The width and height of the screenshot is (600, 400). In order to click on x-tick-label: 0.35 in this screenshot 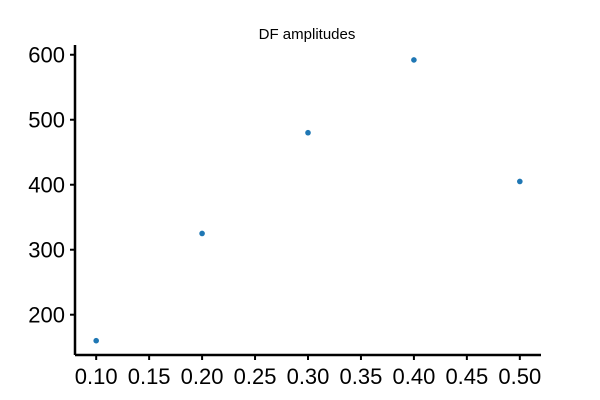, I will do `click(361, 376)`.